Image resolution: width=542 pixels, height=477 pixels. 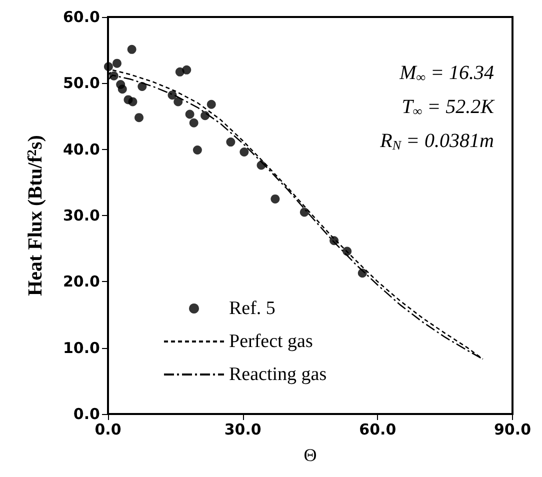 I want to click on annotation: M∞ = 16.34, so click(x=446, y=73).